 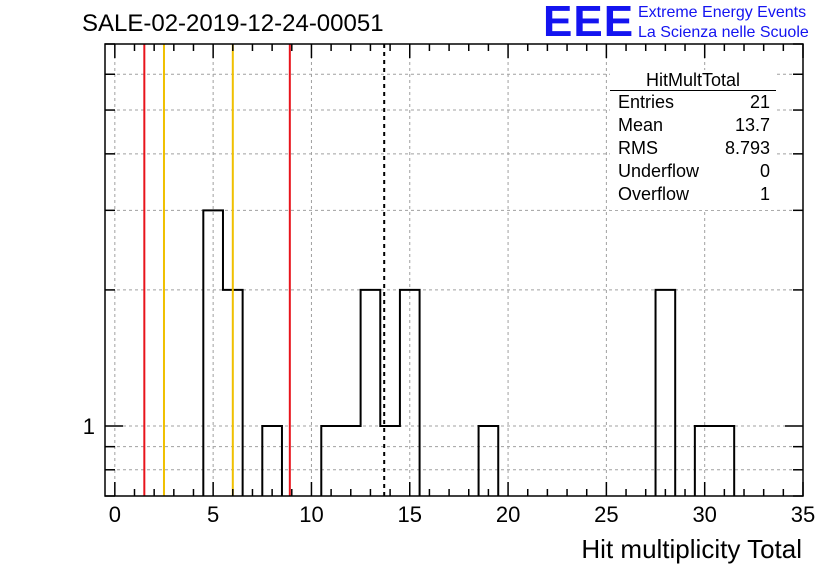 I want to click on x-tick-label: 20, so click(x=508, y=514).